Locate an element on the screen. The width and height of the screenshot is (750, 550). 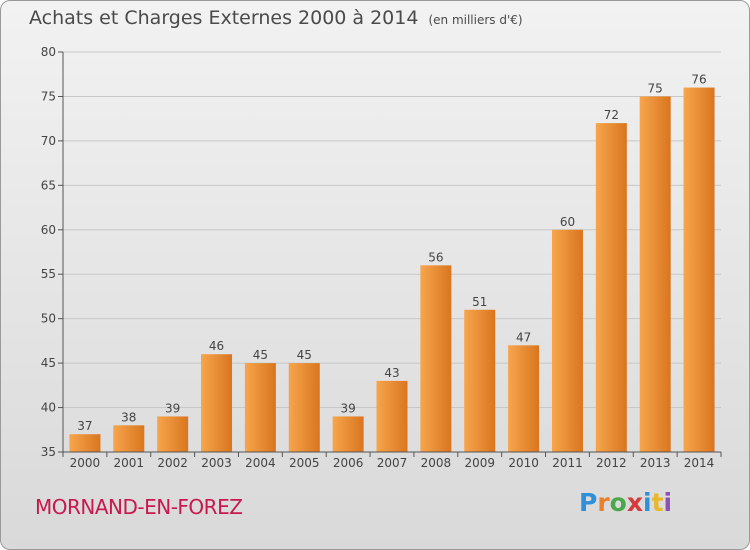
y-tick-label: 35 is located at coordinates (48, 452).